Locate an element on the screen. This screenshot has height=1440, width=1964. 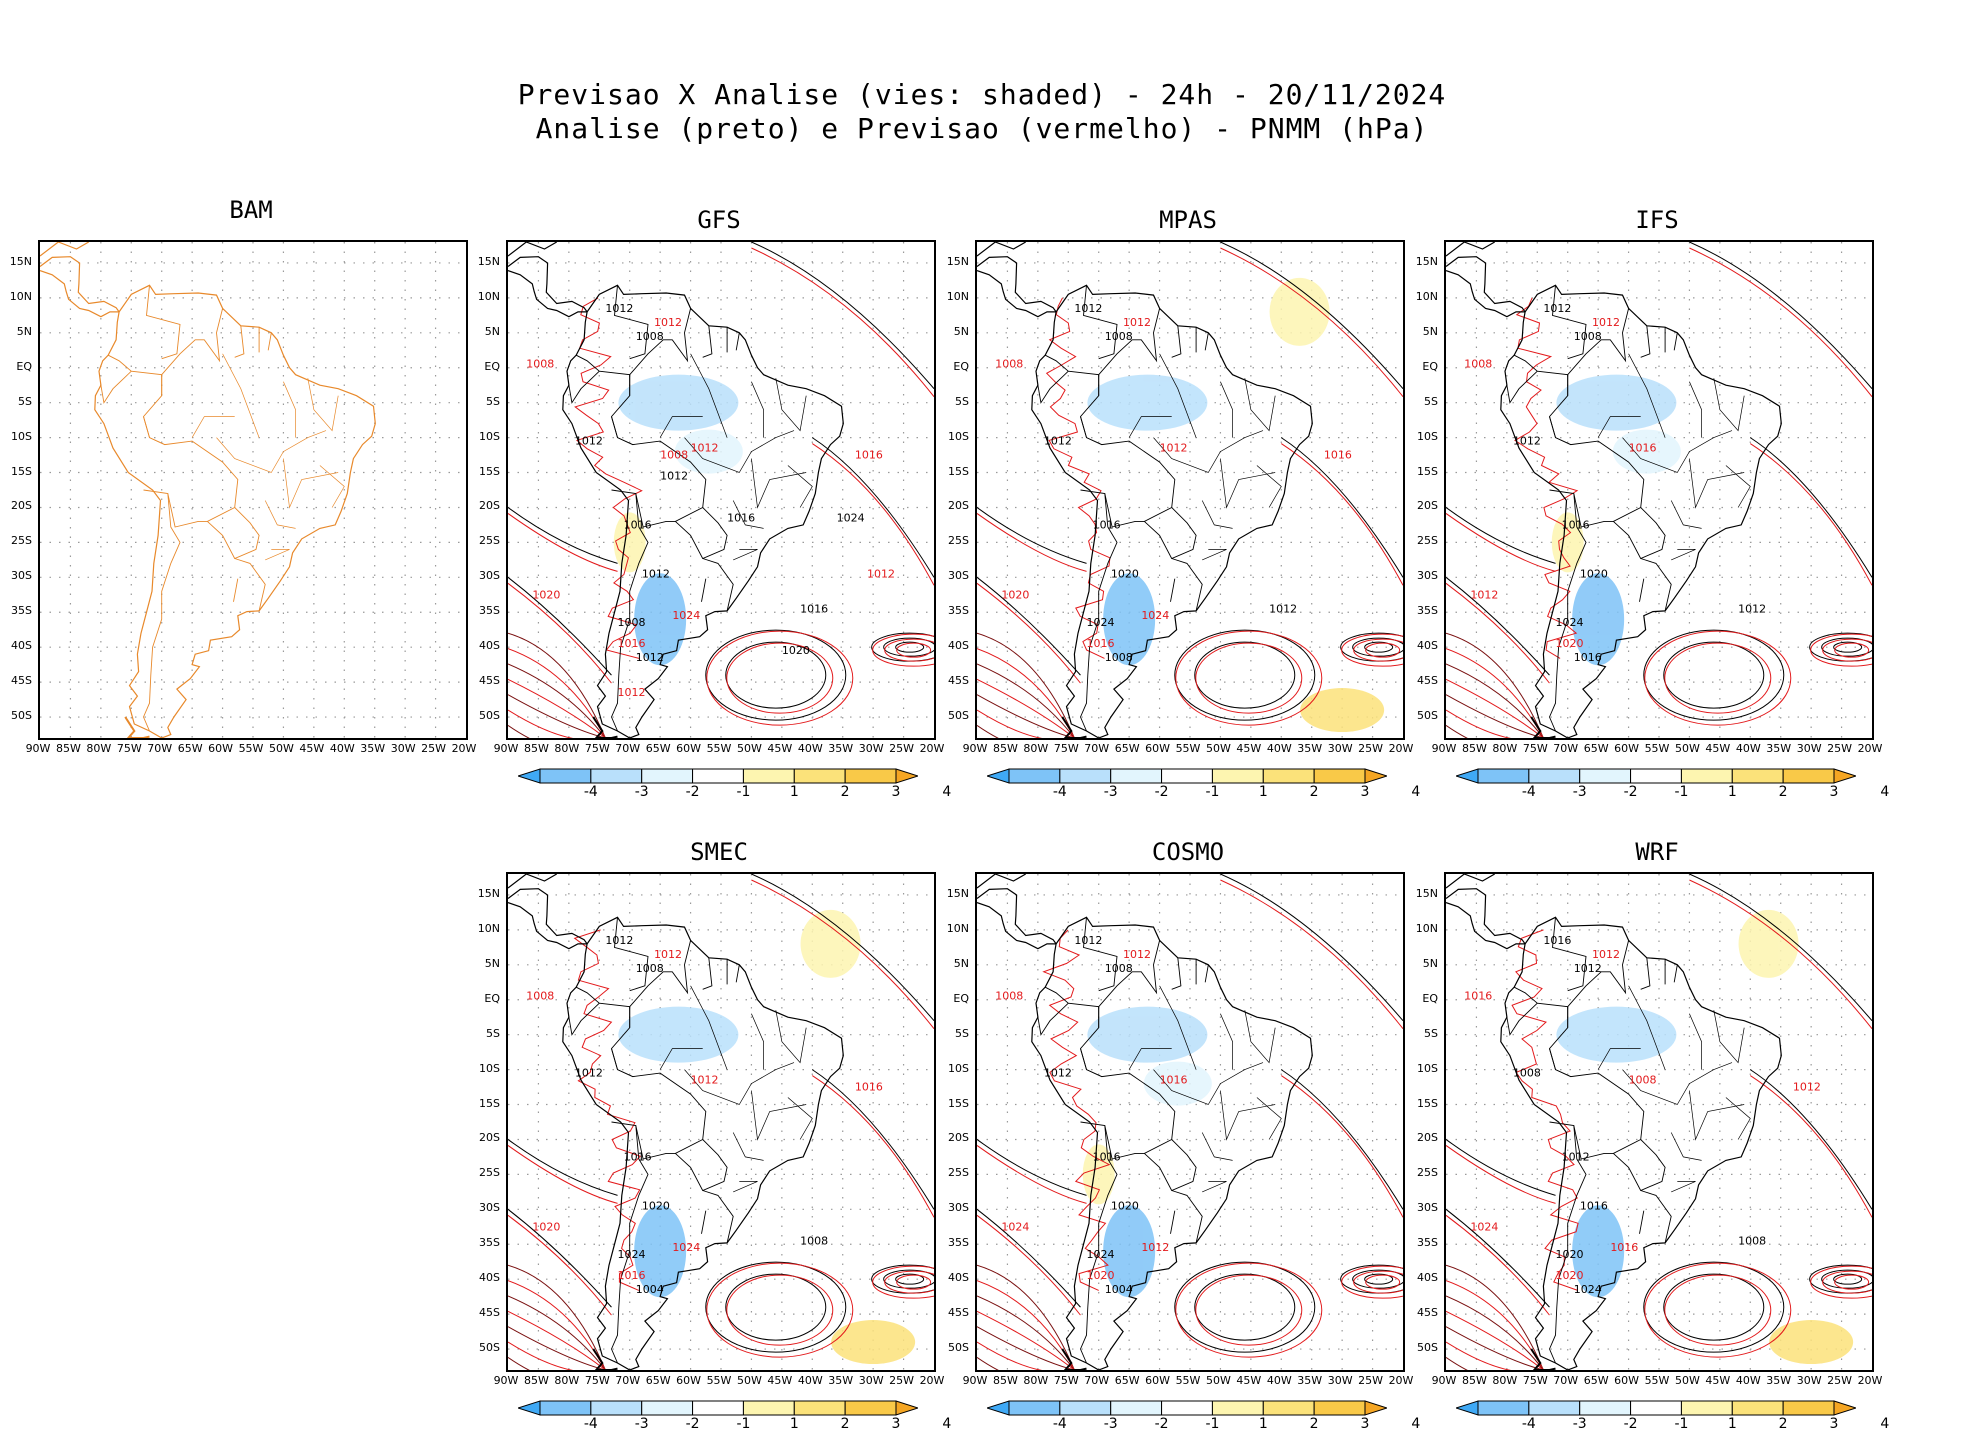
isobar-label-forecast: 1016 is located at coordinates (1478, 996).